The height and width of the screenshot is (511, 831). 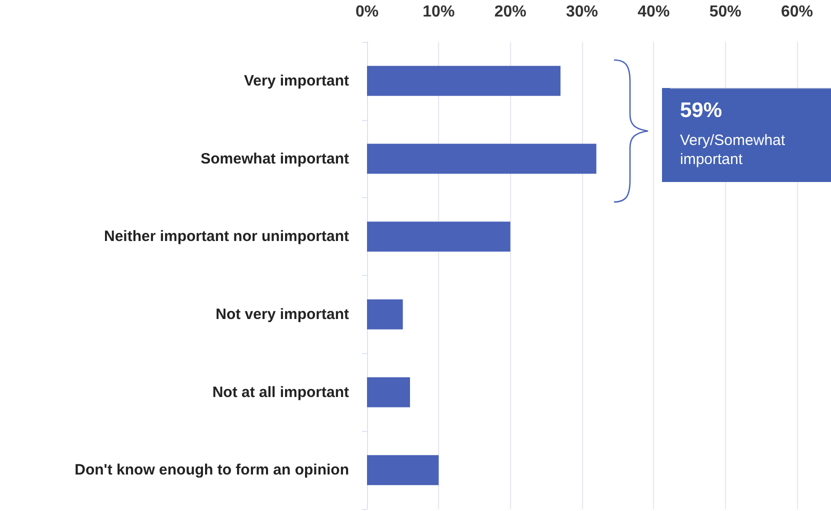 What do you see at coordinates (274, 159) in the screenshot?
I see `y-tick-label: Somewhat important` at bounding box center [274, 159].